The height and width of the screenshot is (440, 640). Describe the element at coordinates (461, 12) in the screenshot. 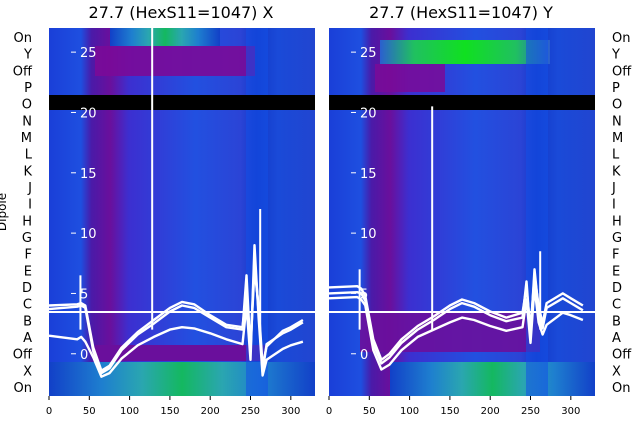

I see `panel-title: 27.7 (HexS11=1047) Y` at that location.